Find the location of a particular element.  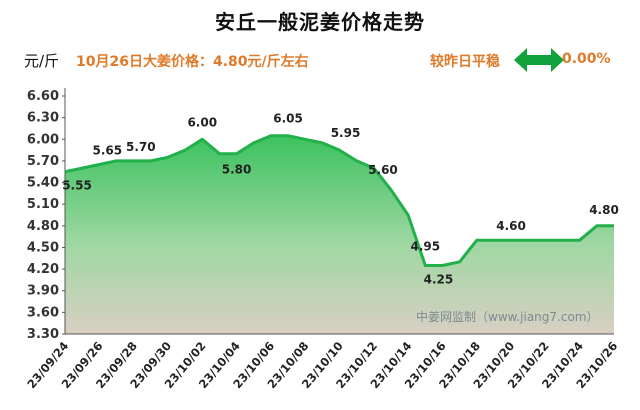

data-label: 5.55 is located at coordinates (77, 186).